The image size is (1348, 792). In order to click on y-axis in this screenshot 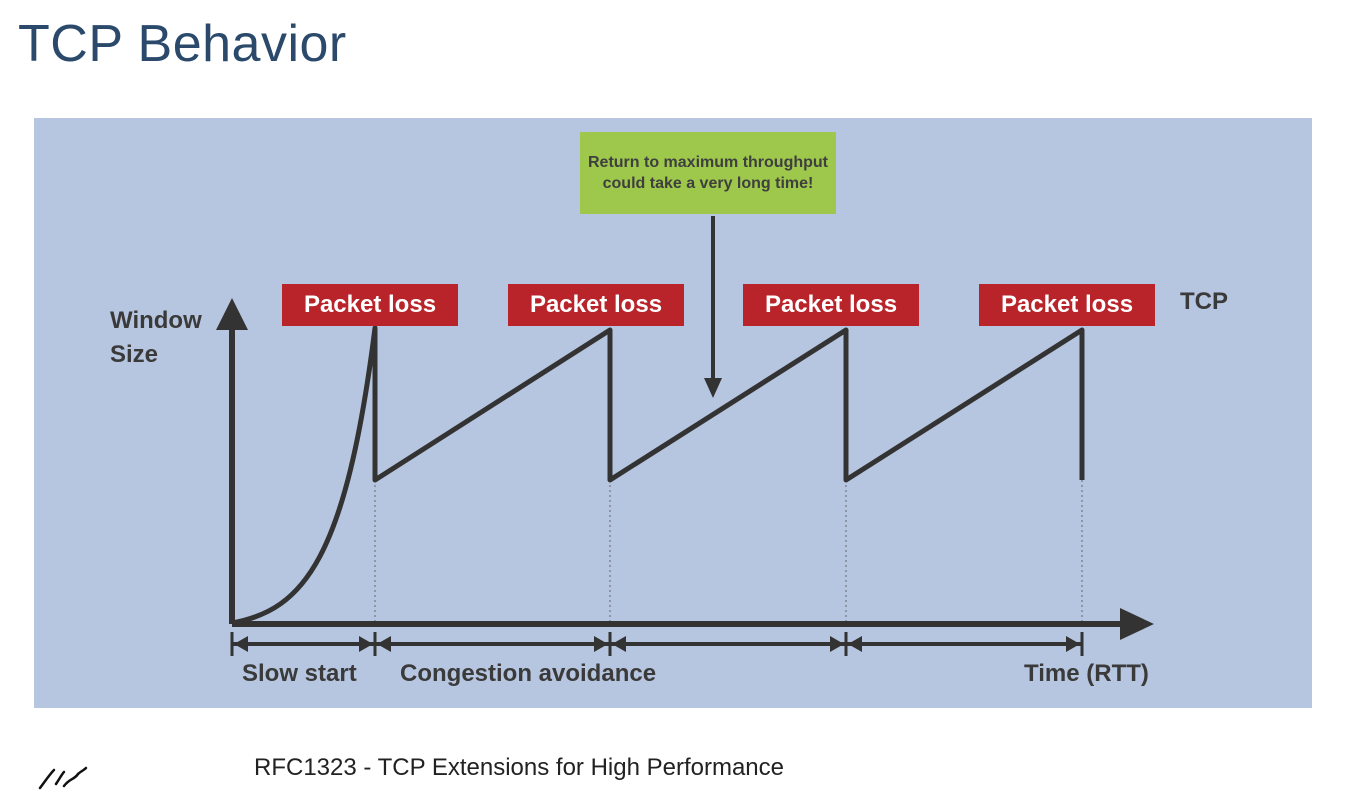, I will do `click(232, 461)`.